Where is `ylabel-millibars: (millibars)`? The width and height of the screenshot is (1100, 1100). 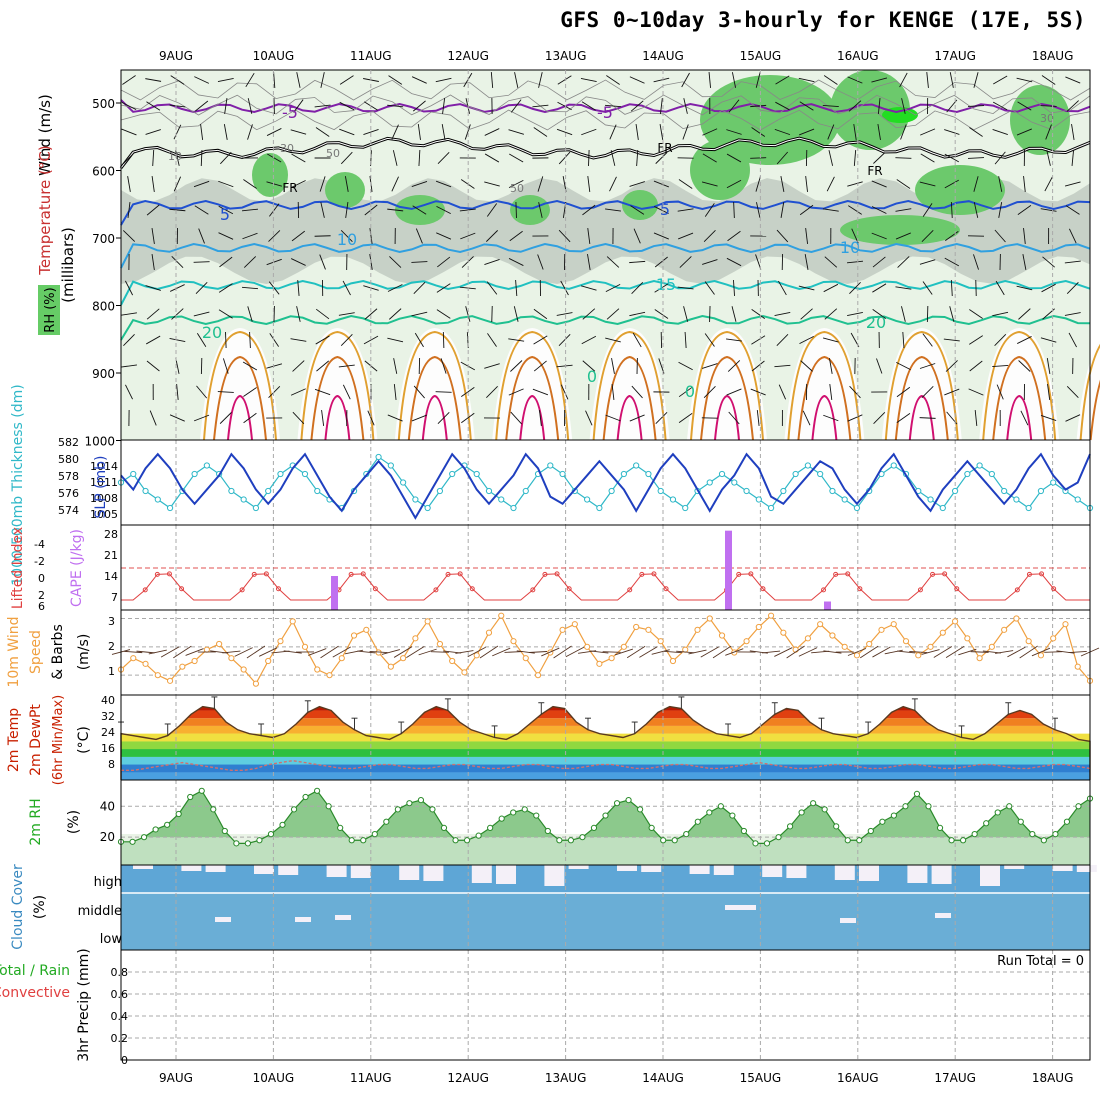
ylabel-millibars: (millibars) is located at coordinates (68, 265).